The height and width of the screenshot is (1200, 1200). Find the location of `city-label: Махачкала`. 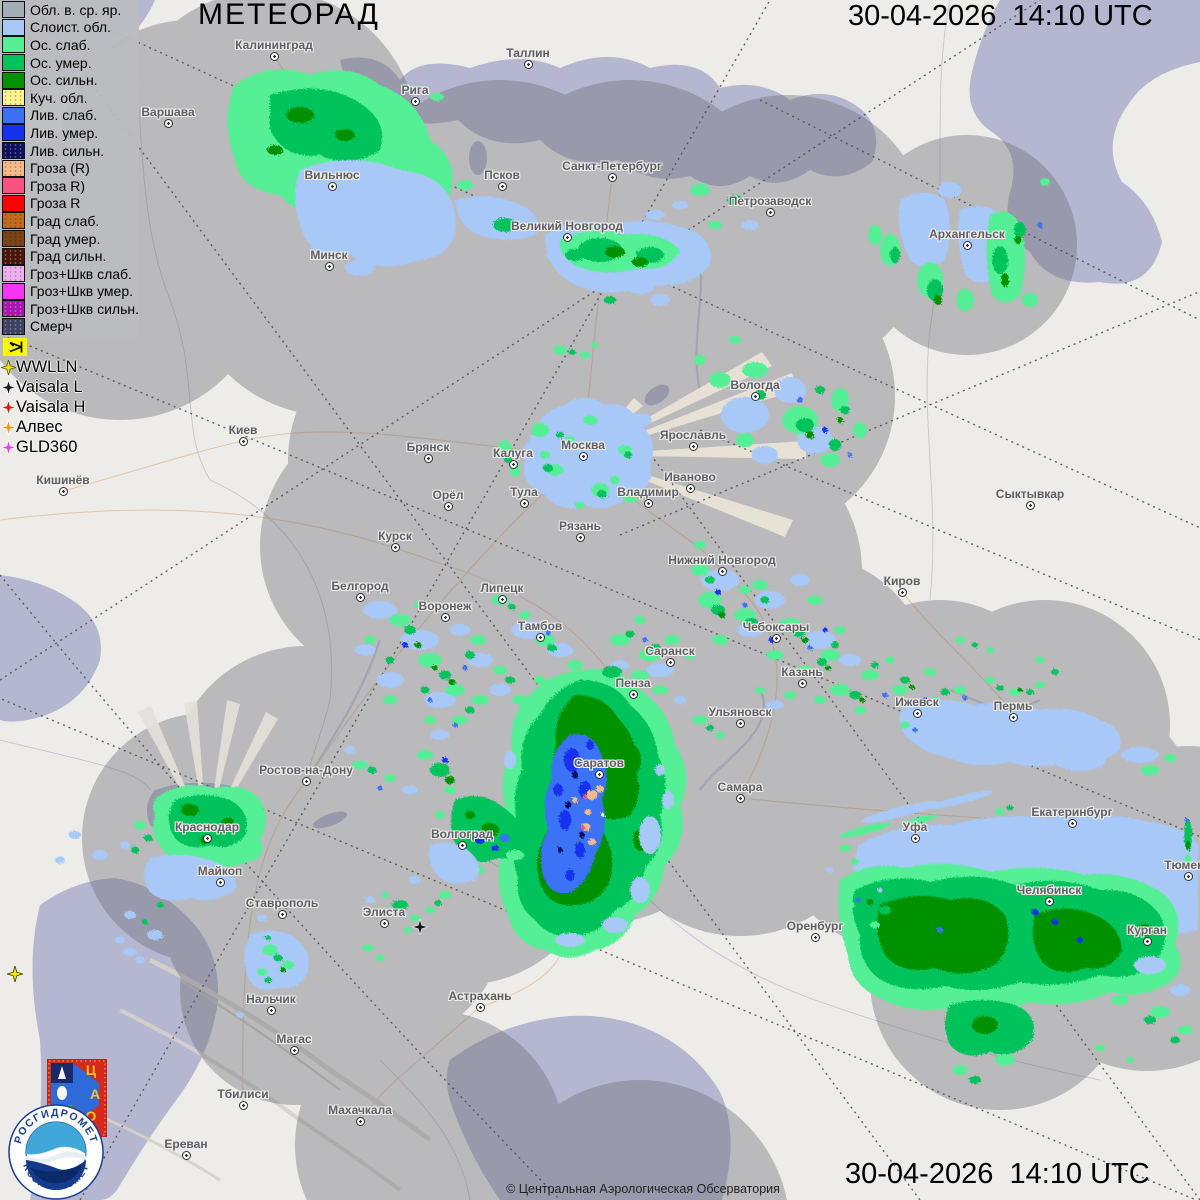

city-label: Махачкала is located at coordinates (360, 1110).